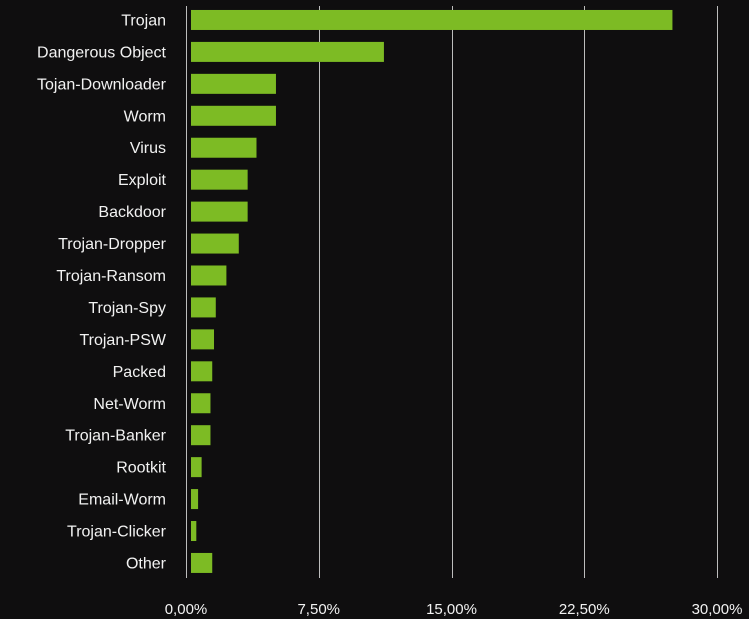 Image resolution: width=749 pixels, height=619 pixels. I want to click on category-label: Trojan-Banker, so click(115, 436).